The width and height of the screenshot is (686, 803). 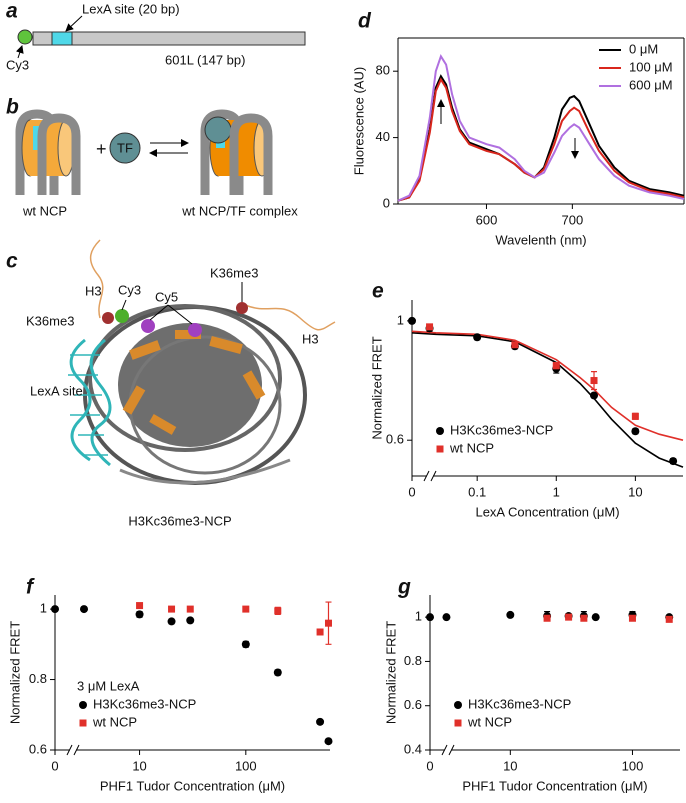 What do you see at coordinates (471, 447) in the screenshot?
I see `legend-label: wt NCP` at bounding box center [471, 447].